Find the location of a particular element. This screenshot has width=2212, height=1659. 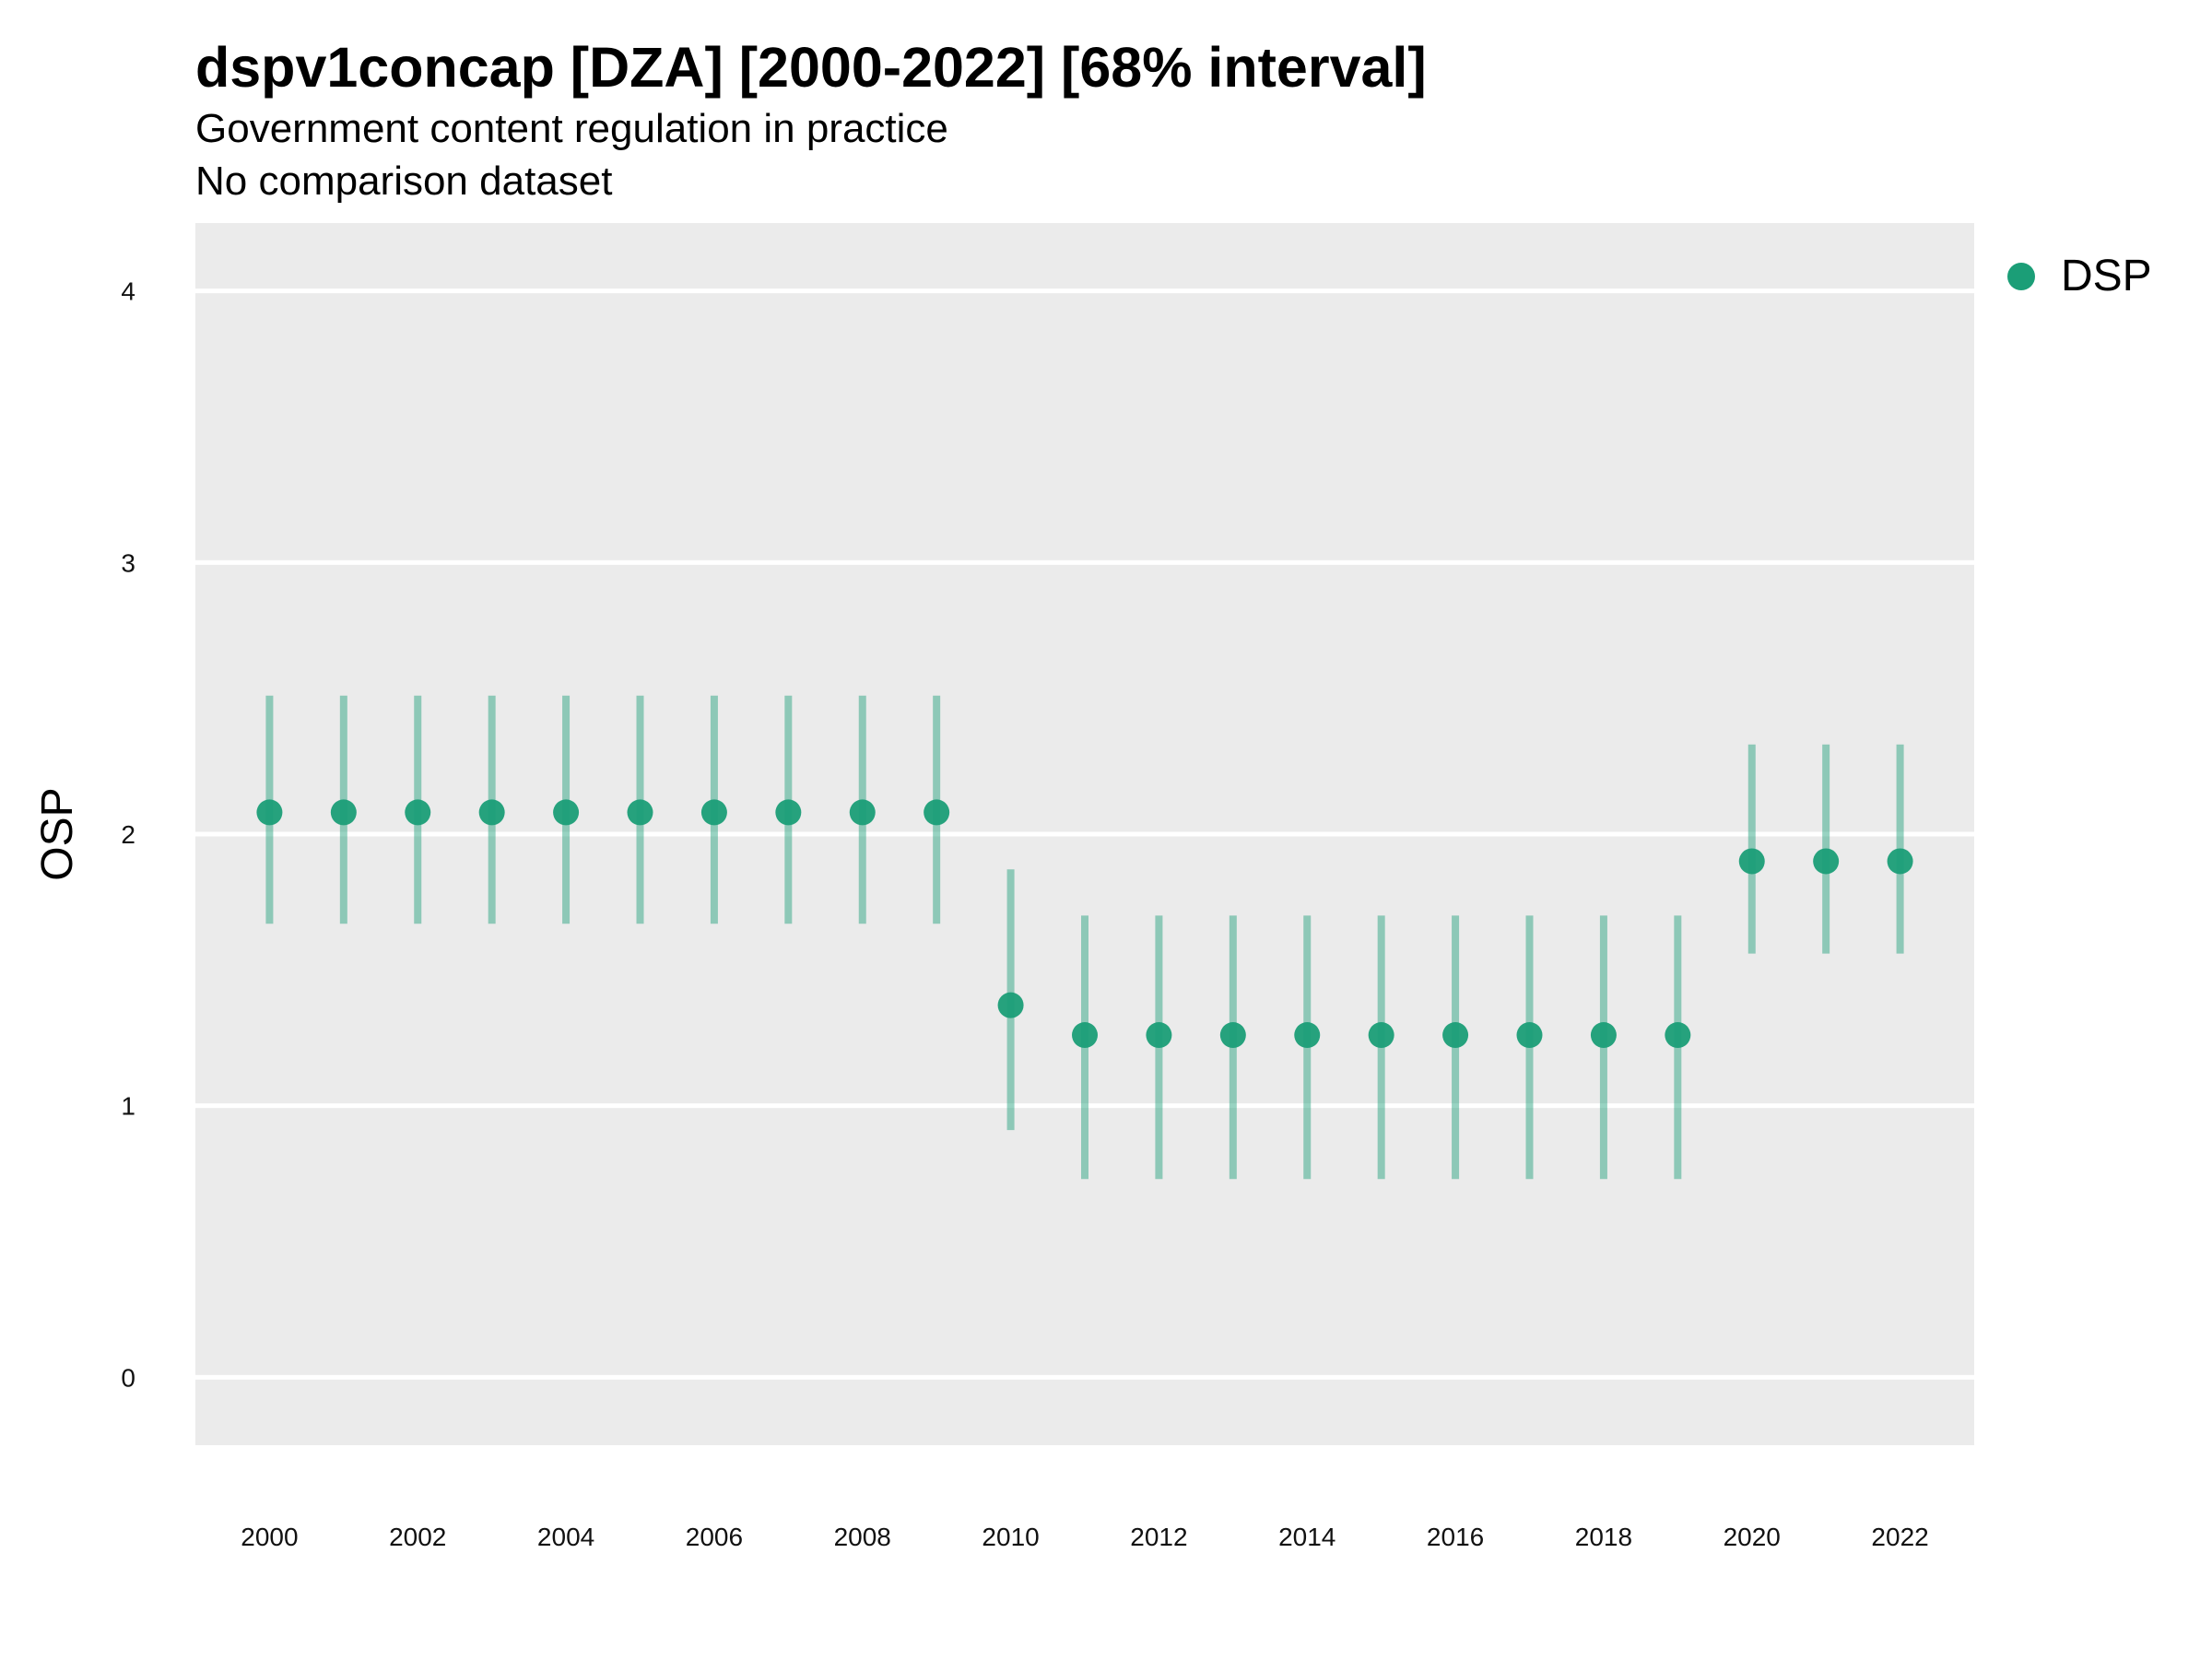

y-tick-label: 1 is located at coordinates (128, 1106).